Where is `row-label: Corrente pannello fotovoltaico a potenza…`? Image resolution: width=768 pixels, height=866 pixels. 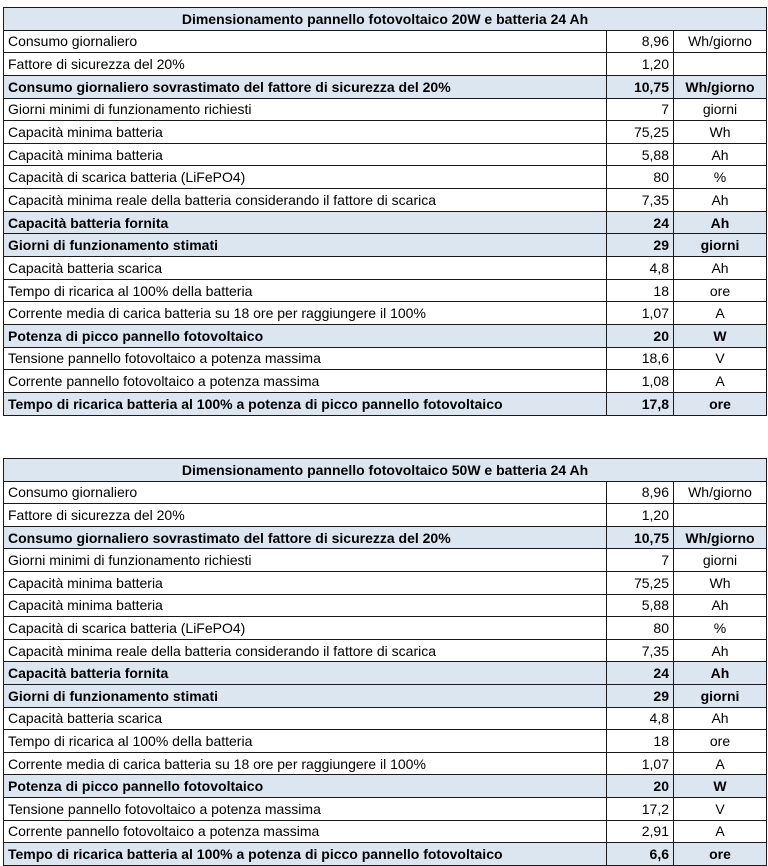
row-label: Corrente pannello fotovoltaico a potenza… is located at coordinates (305, 831).